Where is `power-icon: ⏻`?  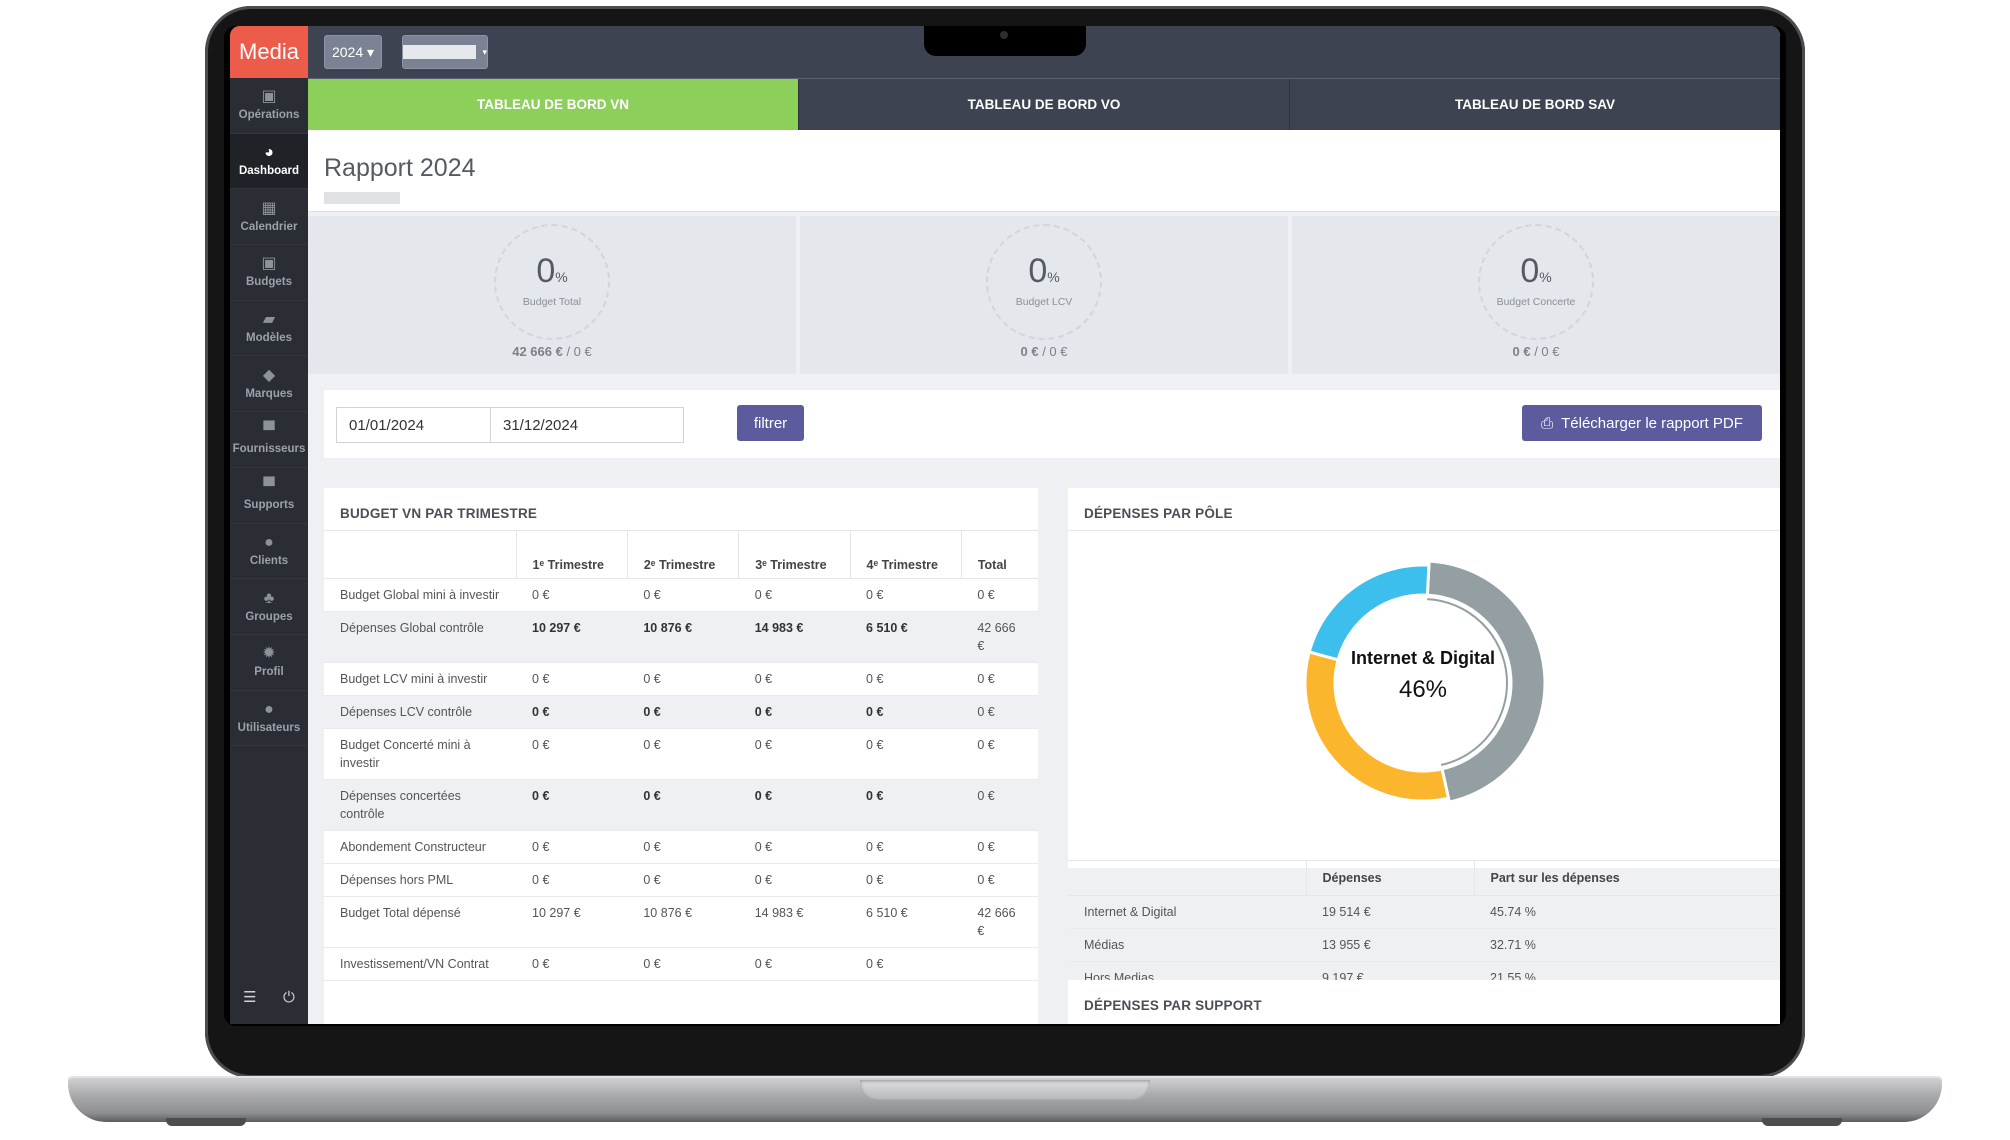 power-icon: ⏻ is located at coordinates (288, 997).